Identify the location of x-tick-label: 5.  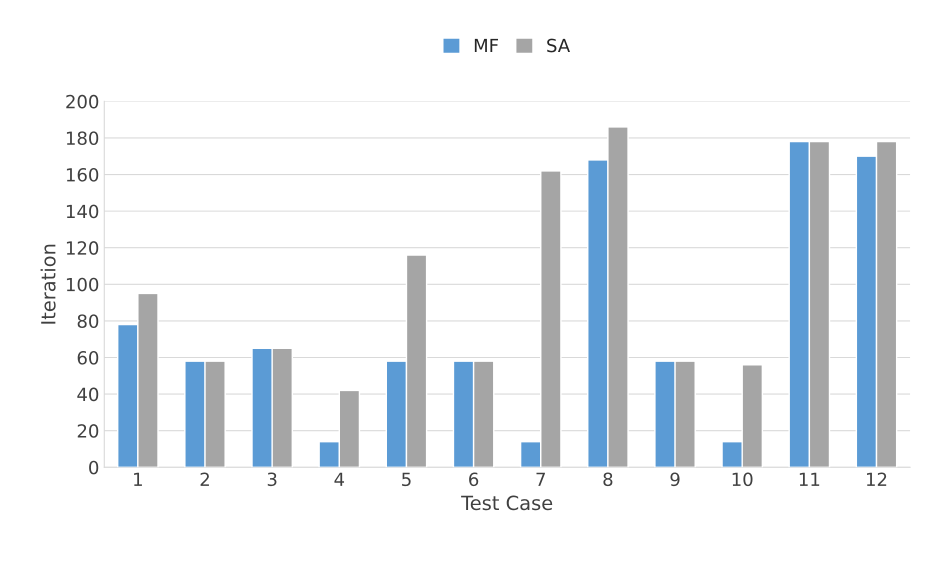
(406, 479).